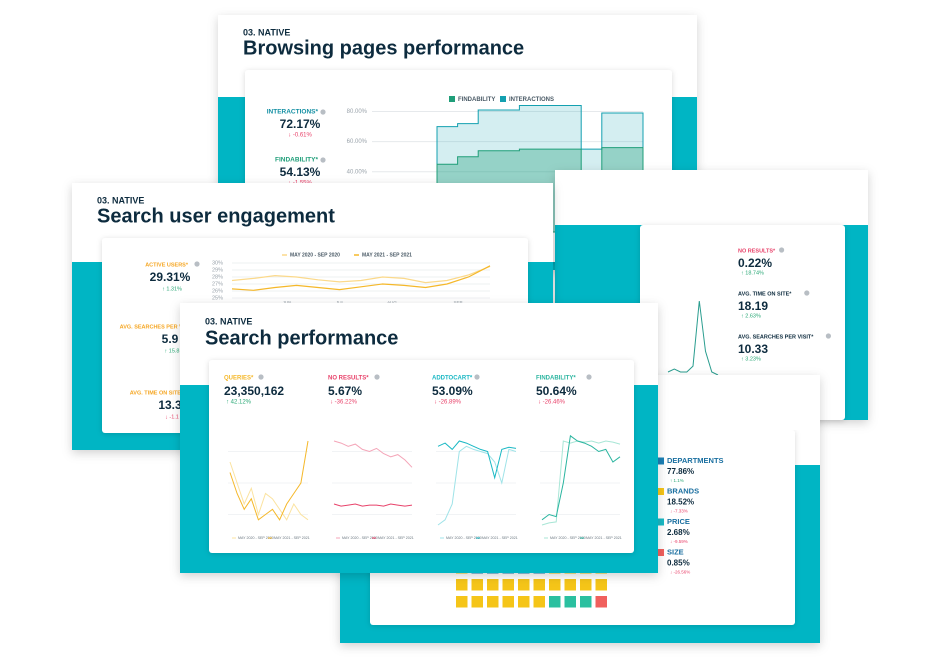 Image resolution: width=941 pixels, height=658 pixels. I want to click on metric-value: 10.33, so click(753, 349).